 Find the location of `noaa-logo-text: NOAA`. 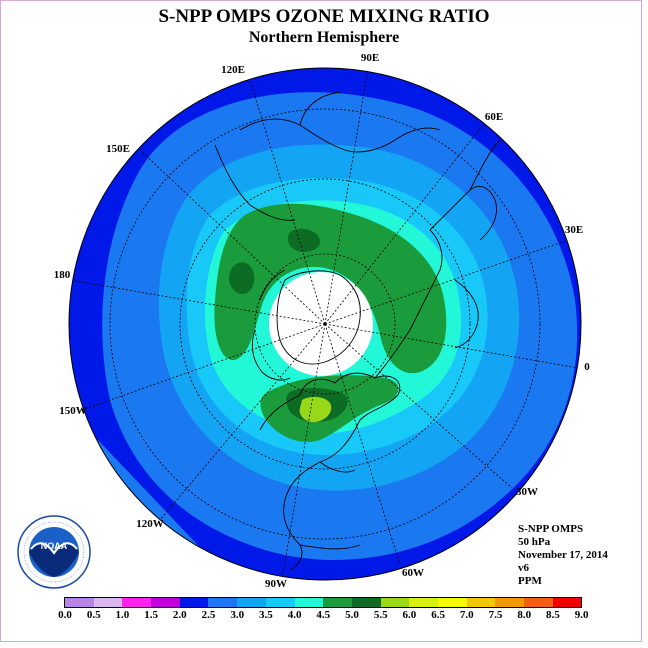

noaa-logo-text: NOAA is located at coordinates (54, 546).